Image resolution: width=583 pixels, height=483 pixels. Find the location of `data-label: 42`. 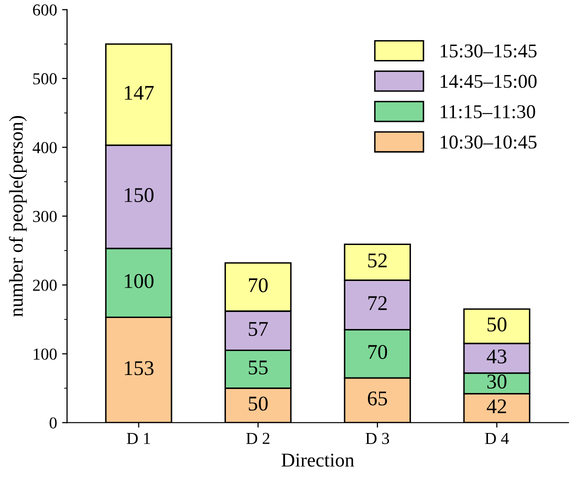

data-label: 42 is located at coordinates (496, 406).